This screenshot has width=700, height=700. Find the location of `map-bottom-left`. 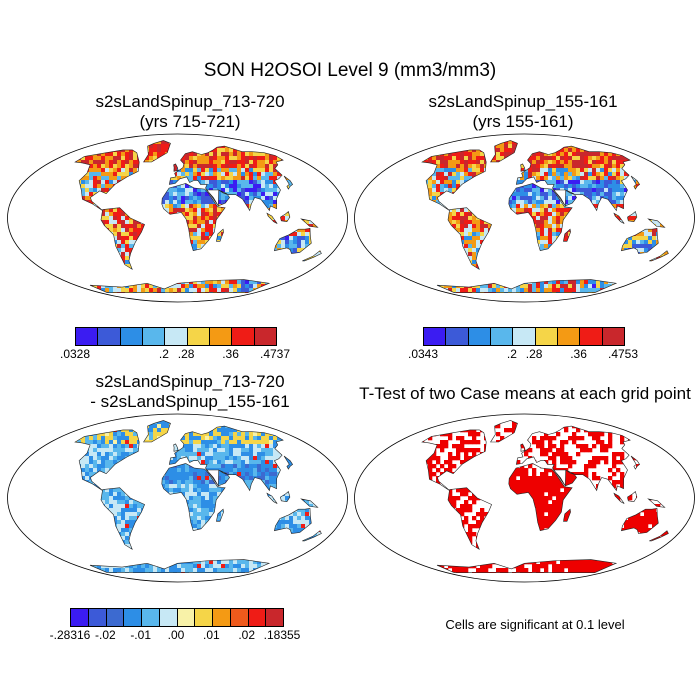

map-bottom-left is located at coordinates (177, 498).